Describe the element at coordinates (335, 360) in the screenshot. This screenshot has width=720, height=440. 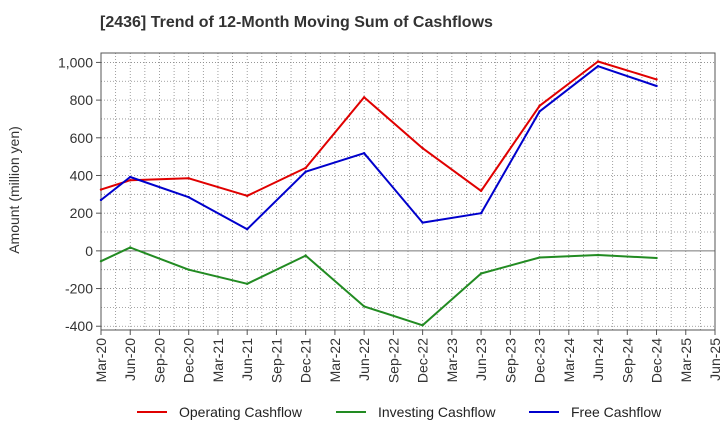
I see `x-tick-label: Mar-22` at that location.